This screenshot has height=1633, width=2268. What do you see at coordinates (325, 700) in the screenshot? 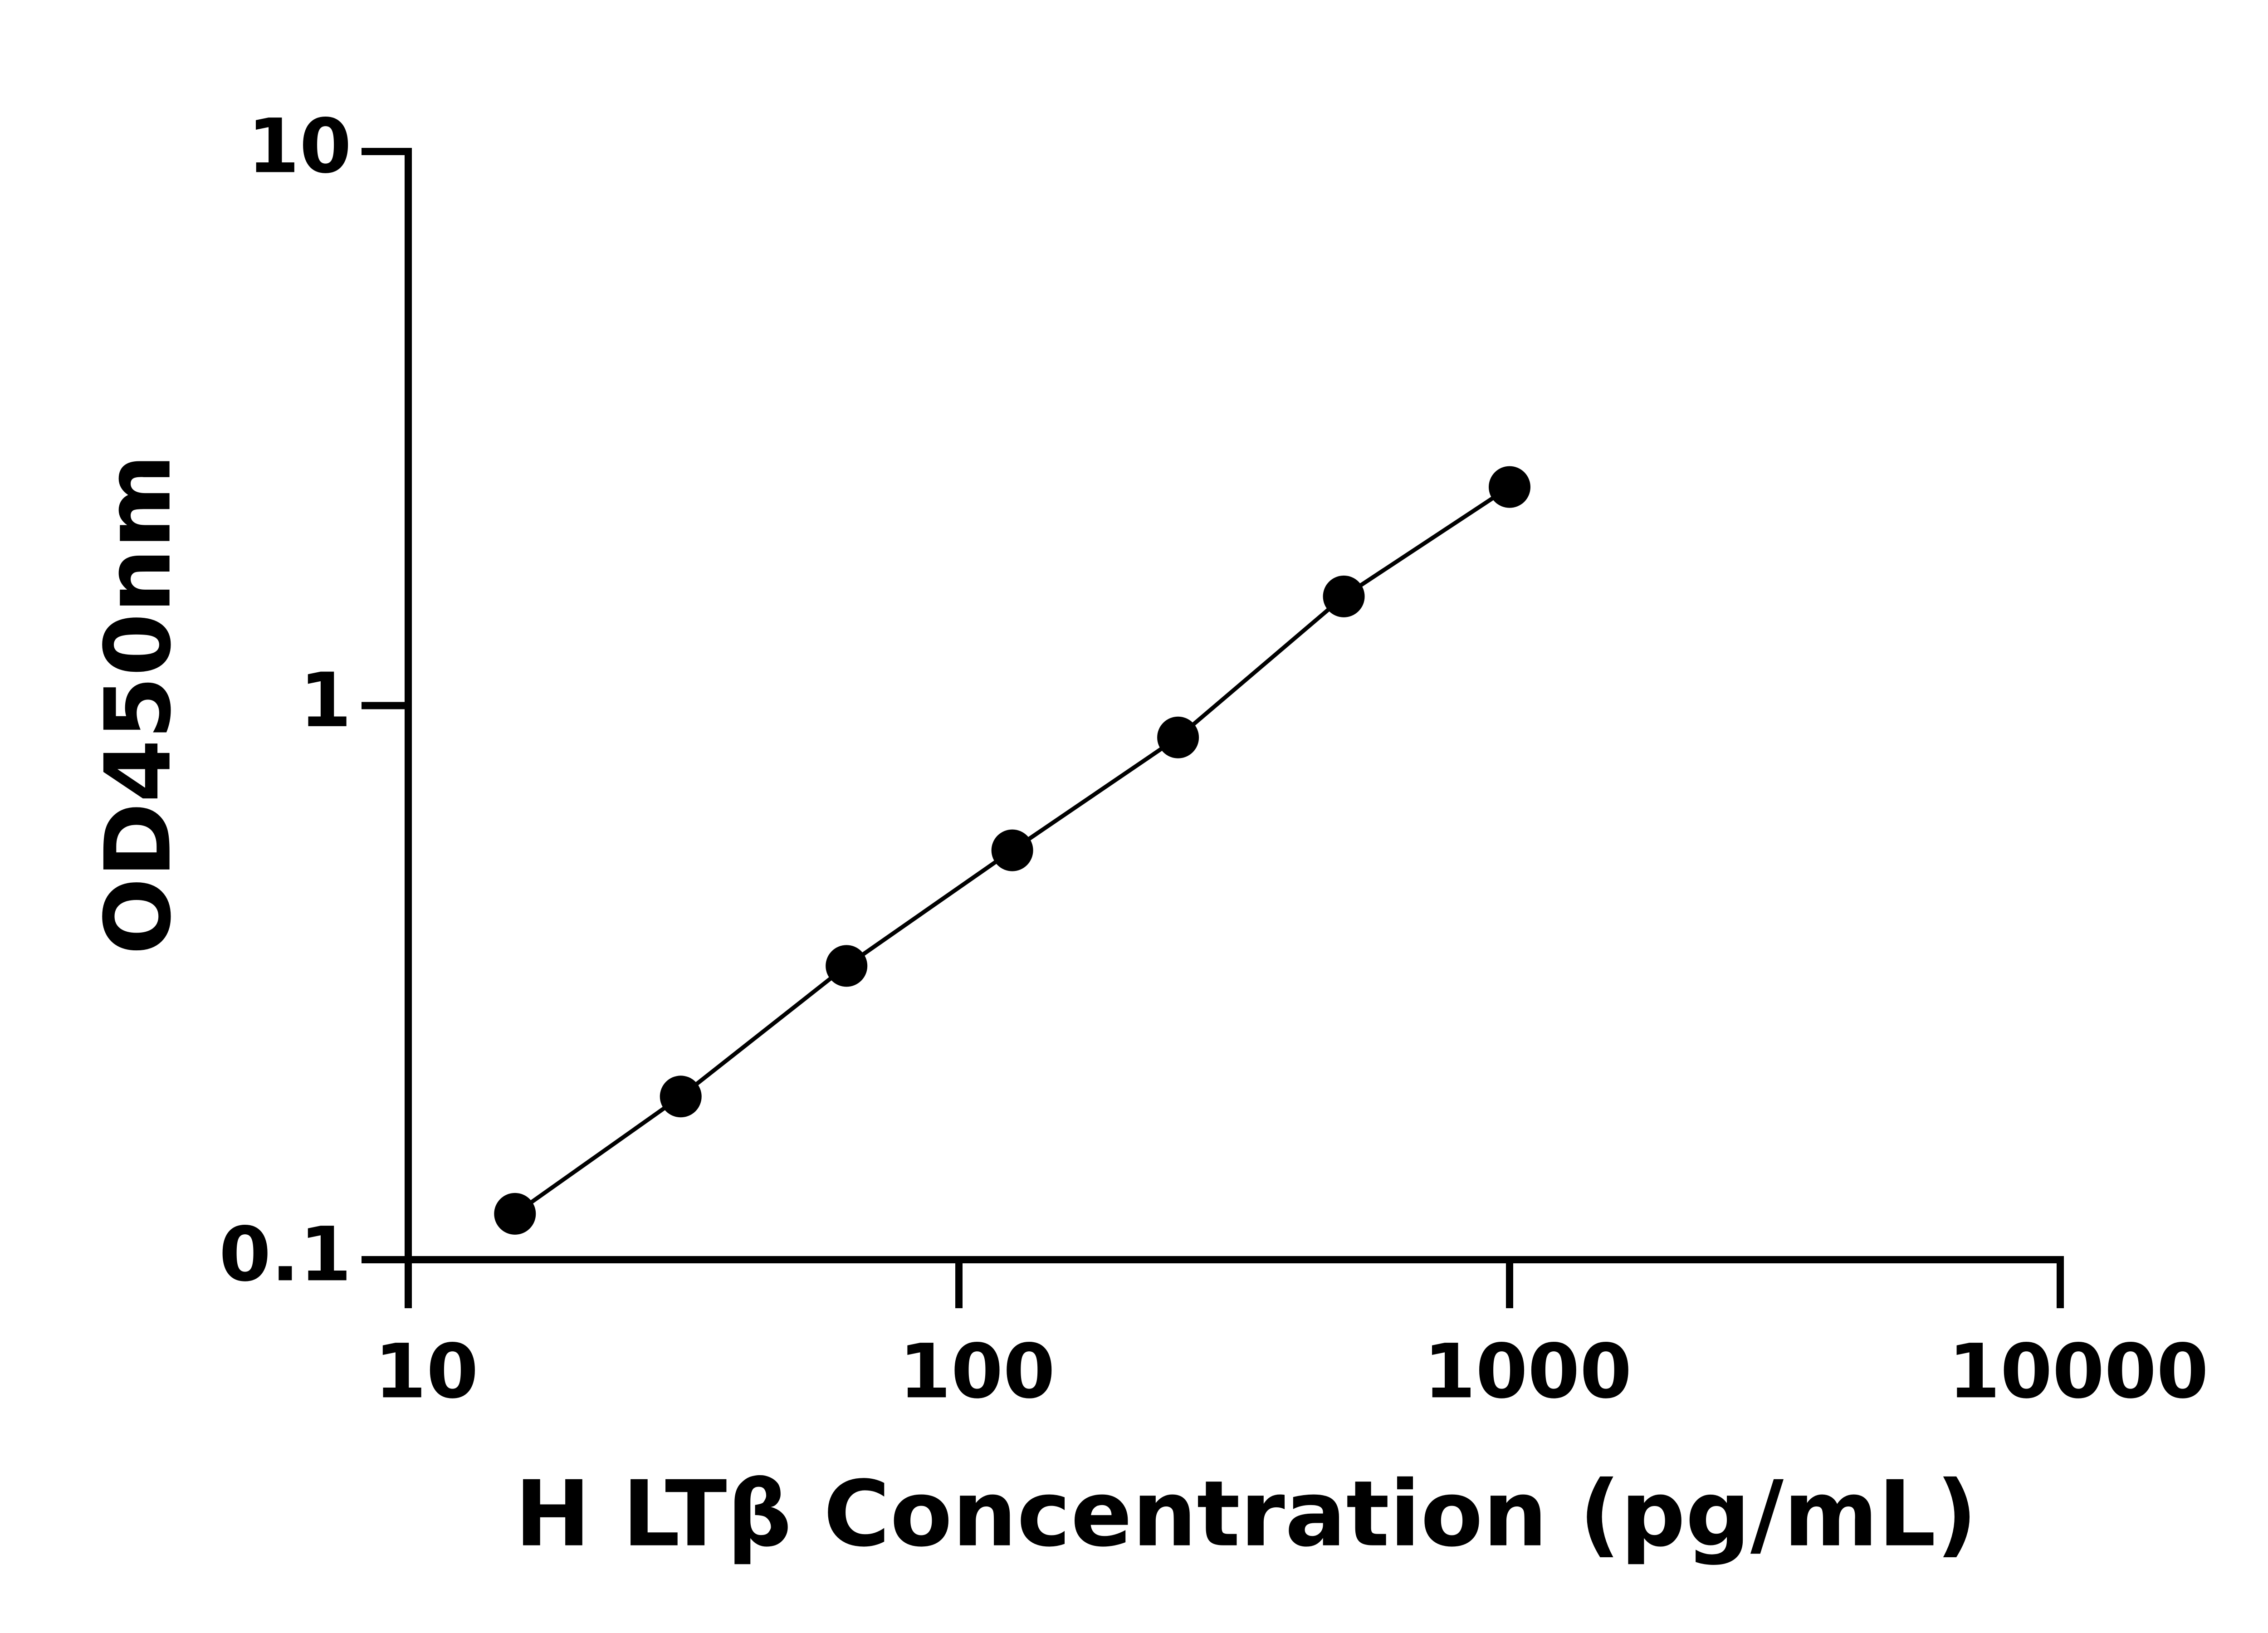
I see `y-tick-label: 1` at bounding box center [325, 700].